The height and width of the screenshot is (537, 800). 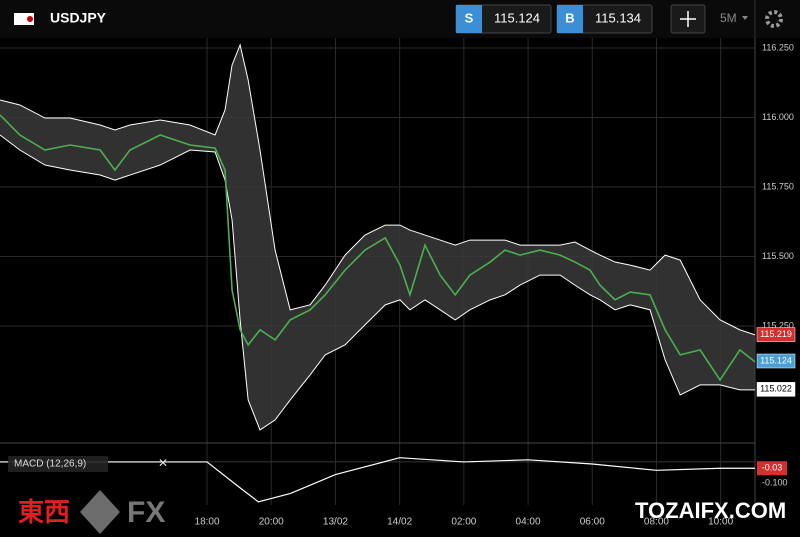 I want to click on x-tick-label: 14/02, so click(x=399, y=522).